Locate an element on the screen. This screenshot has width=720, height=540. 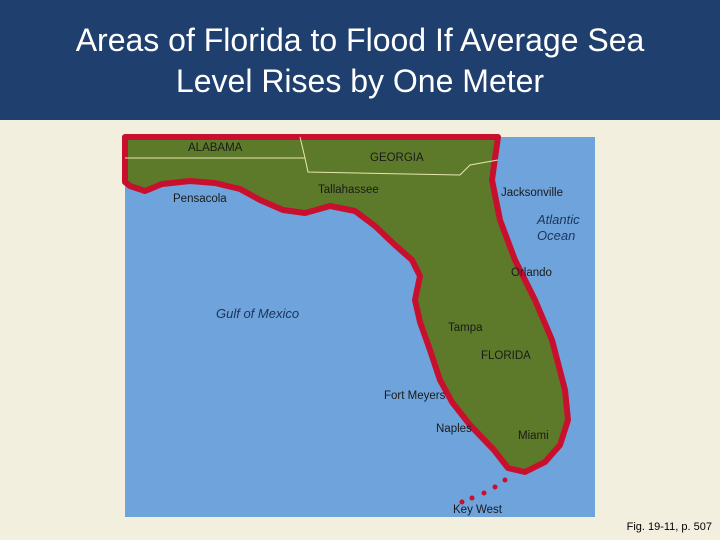
keys is located at coordinates (483, 491).